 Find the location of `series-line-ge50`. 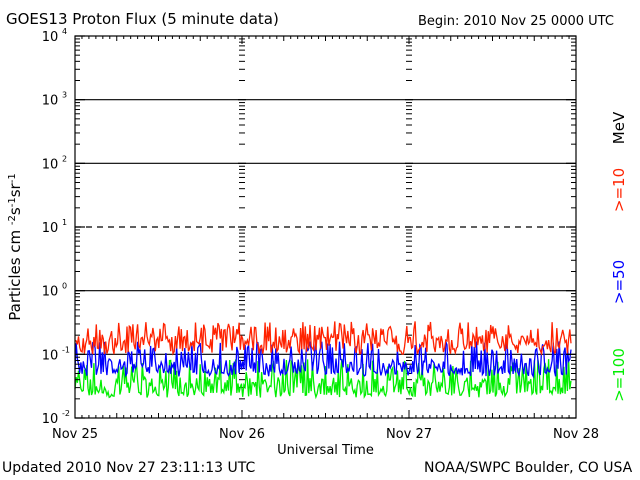

series-line-ge50 is located at coordinates (323, 360).